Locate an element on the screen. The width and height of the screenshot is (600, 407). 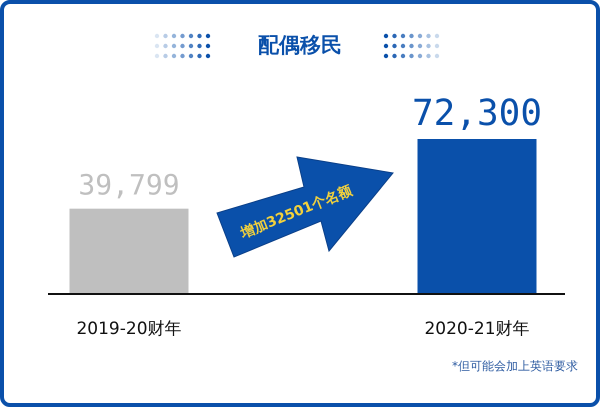
data-label: 72,300 is located at coordinates (477, 113).